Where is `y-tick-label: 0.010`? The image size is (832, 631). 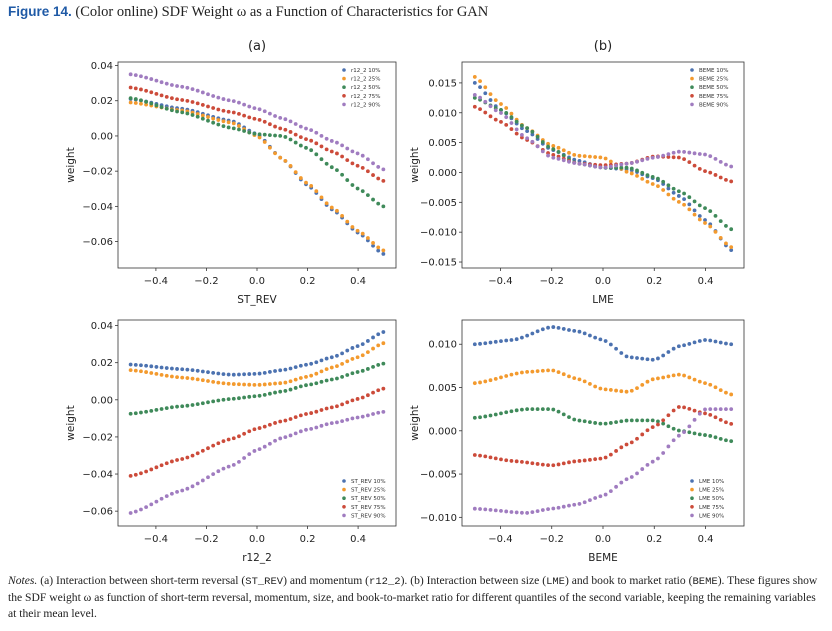
y-tick-label: 0.010 is located at coordinates (442, 345).